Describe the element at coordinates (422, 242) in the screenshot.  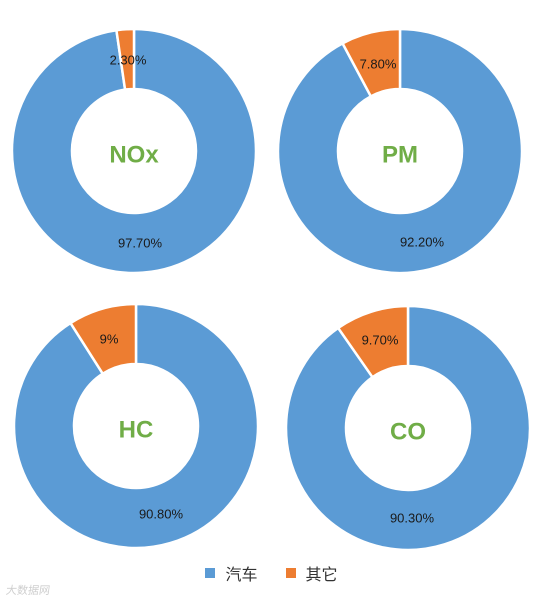
I see `data-label-pm-car: 92.20%` at that location.